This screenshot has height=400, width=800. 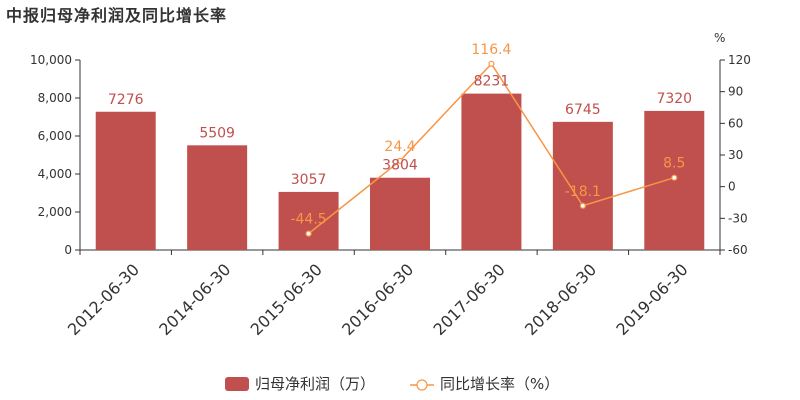 I want to click on growth-value-label: 24.4, so click(x=399, y=147).